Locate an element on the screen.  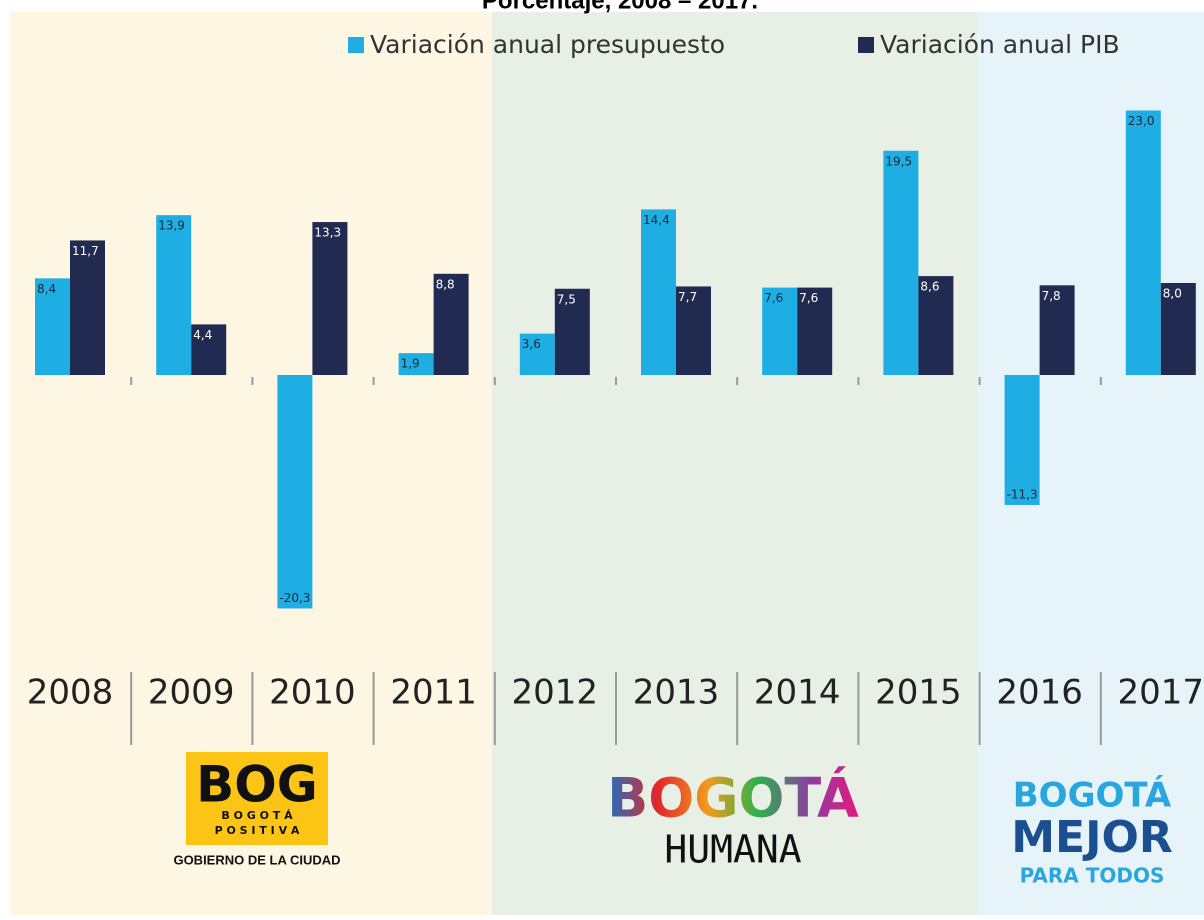
data-label: 7,5 is located at coordinates (566, 299).